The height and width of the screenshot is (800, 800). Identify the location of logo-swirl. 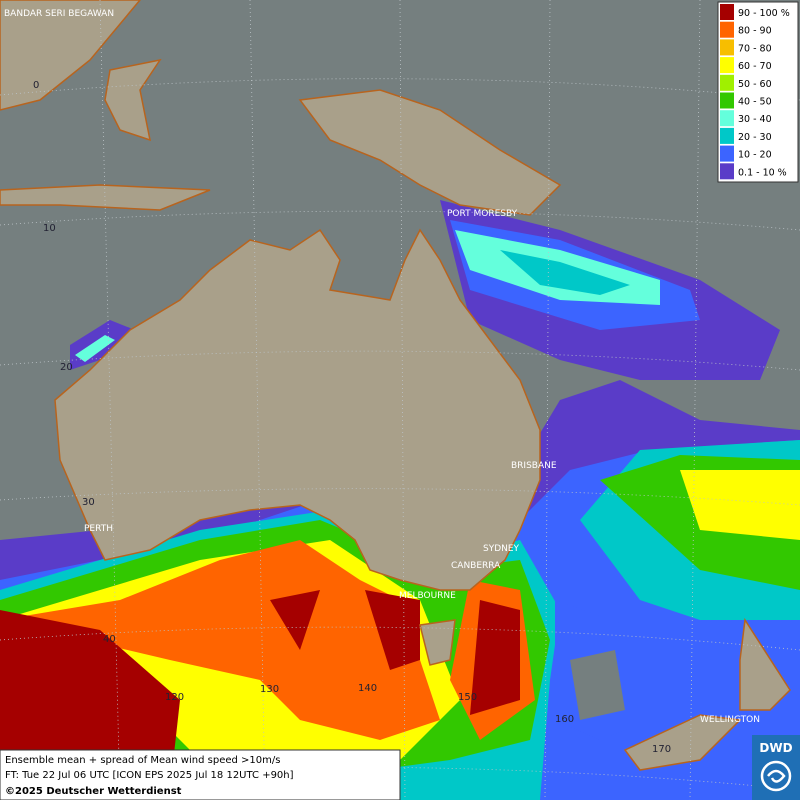
(776, 776).